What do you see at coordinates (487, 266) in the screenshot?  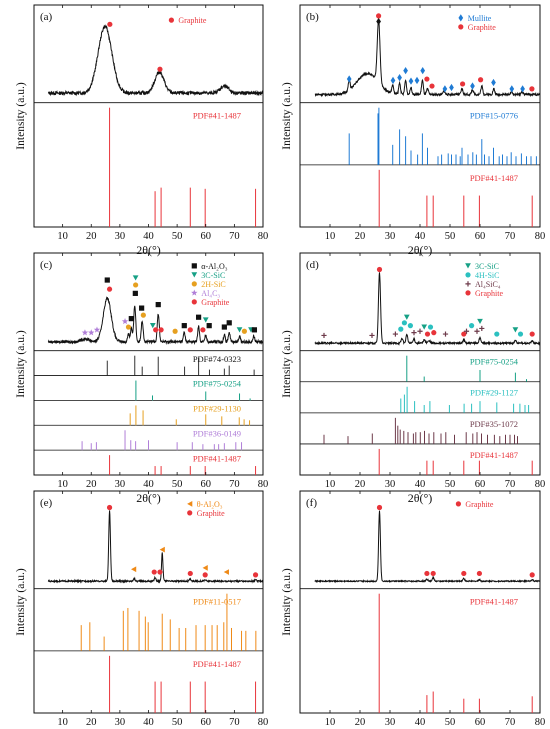 I see `legend-label: 3C-SiC` at bounding box center [487, 266].